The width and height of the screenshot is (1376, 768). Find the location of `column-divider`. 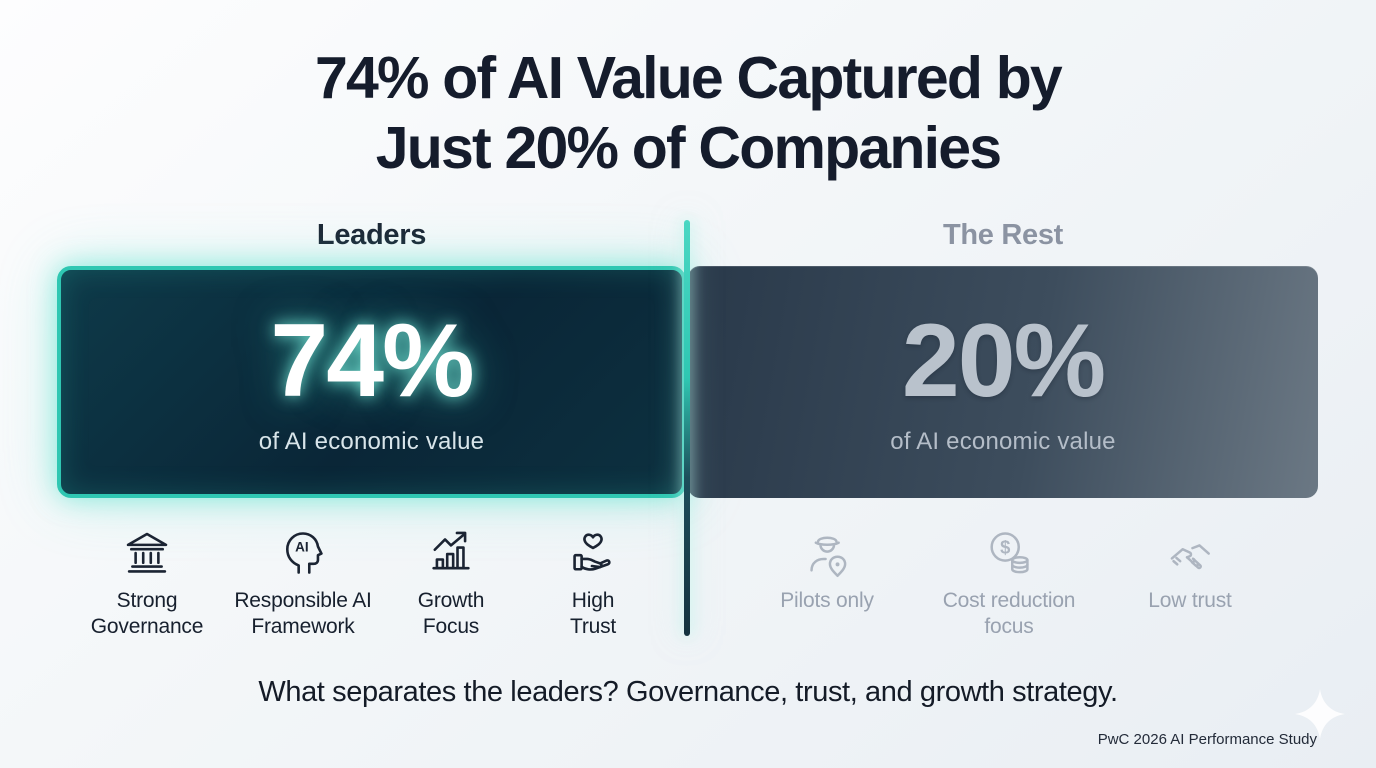

column-divider is located at coordinates (687, 428).